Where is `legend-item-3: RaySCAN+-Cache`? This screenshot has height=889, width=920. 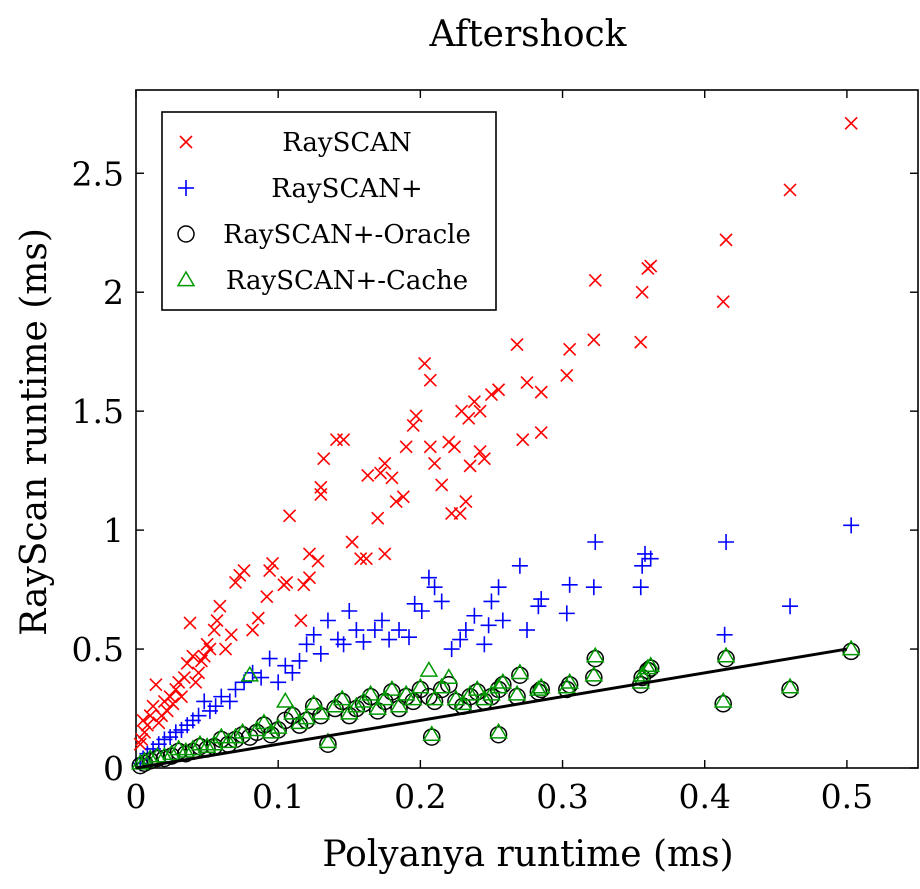
legend-item-3: RaySCAN+-Cache is located at coordinates (322, 281).